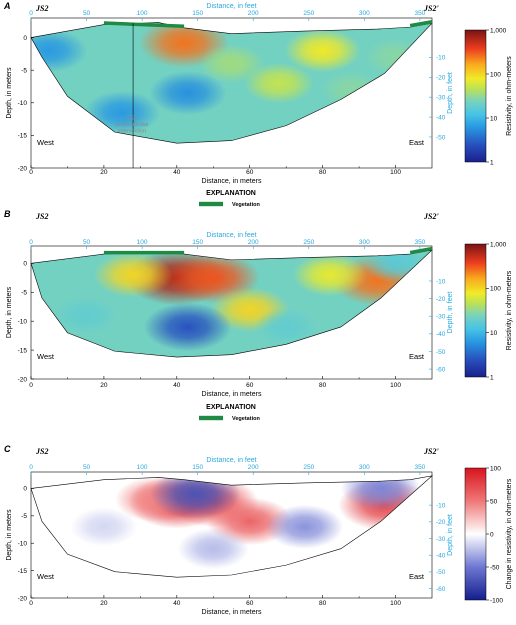  Describe the element at coordinates (131, 125) in the screenshot. I see `intersection-annotation: perpendicular` at that location.